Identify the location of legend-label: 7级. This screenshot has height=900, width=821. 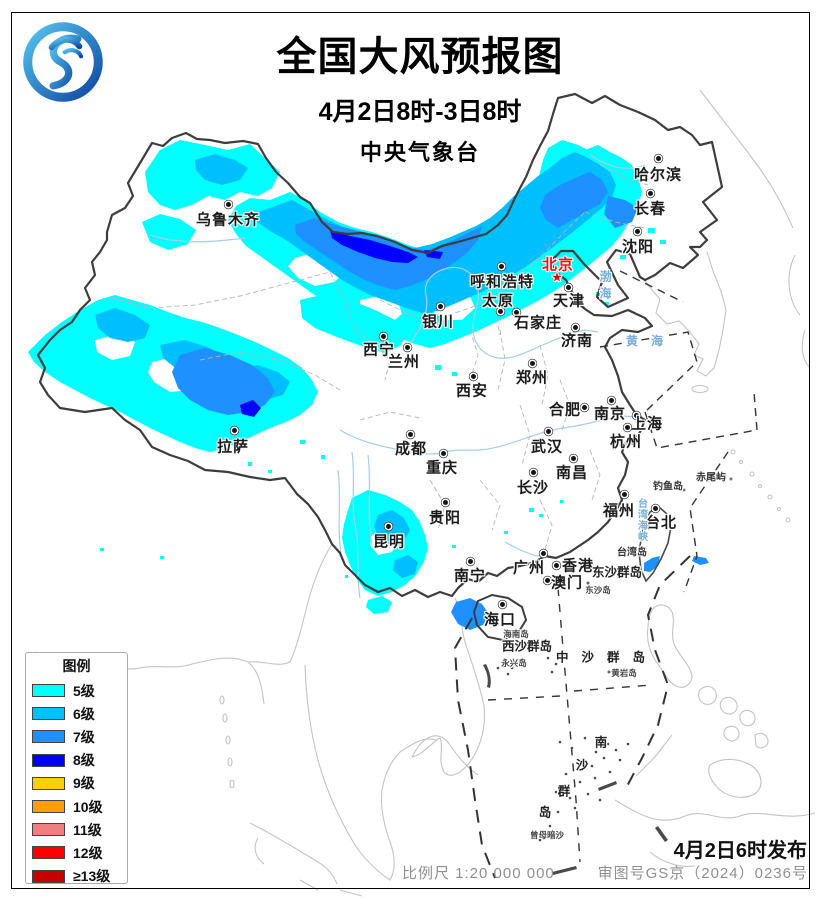
(84, 736).